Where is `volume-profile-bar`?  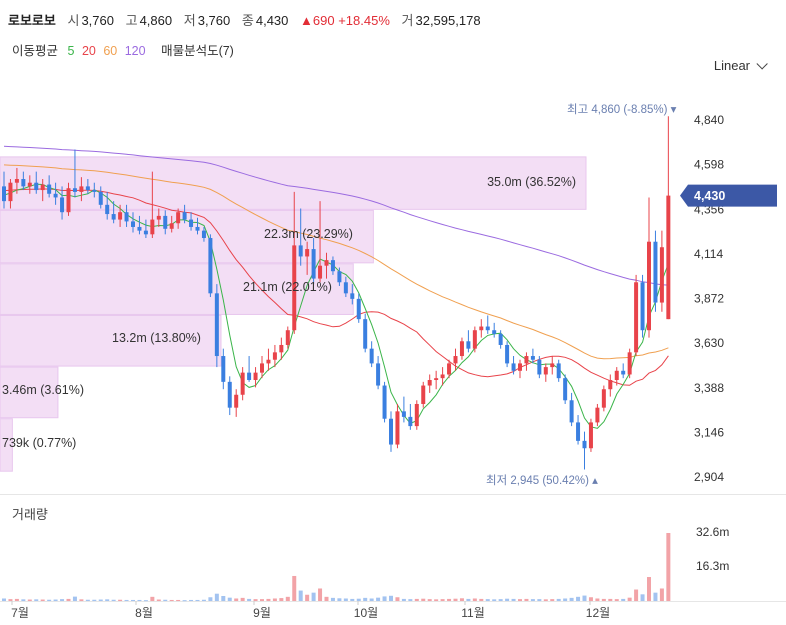 volume-profile-bar is located at coordinates (6, 445).